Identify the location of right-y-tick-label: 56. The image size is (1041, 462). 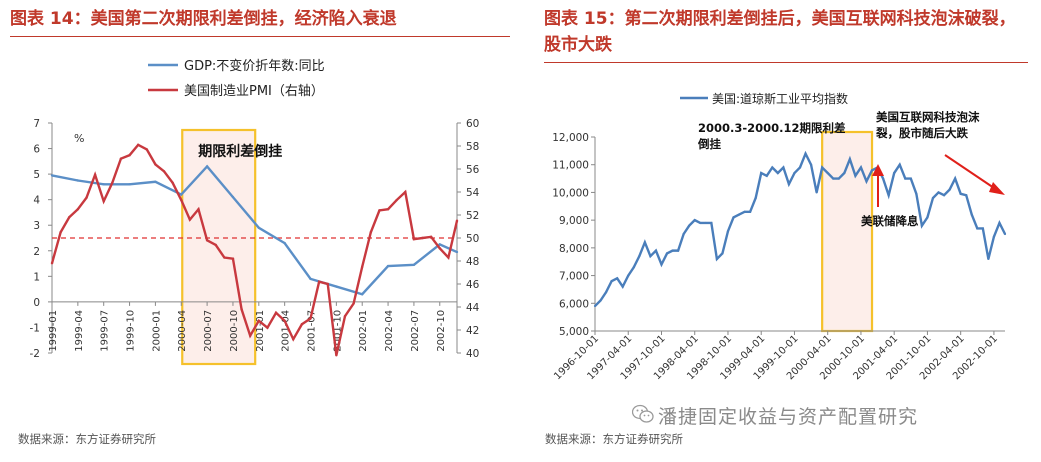
(473, 170).